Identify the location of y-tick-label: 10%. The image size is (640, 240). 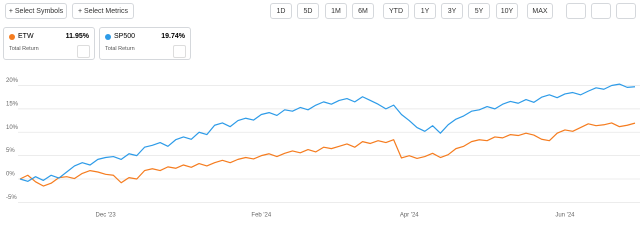
(12, 128).